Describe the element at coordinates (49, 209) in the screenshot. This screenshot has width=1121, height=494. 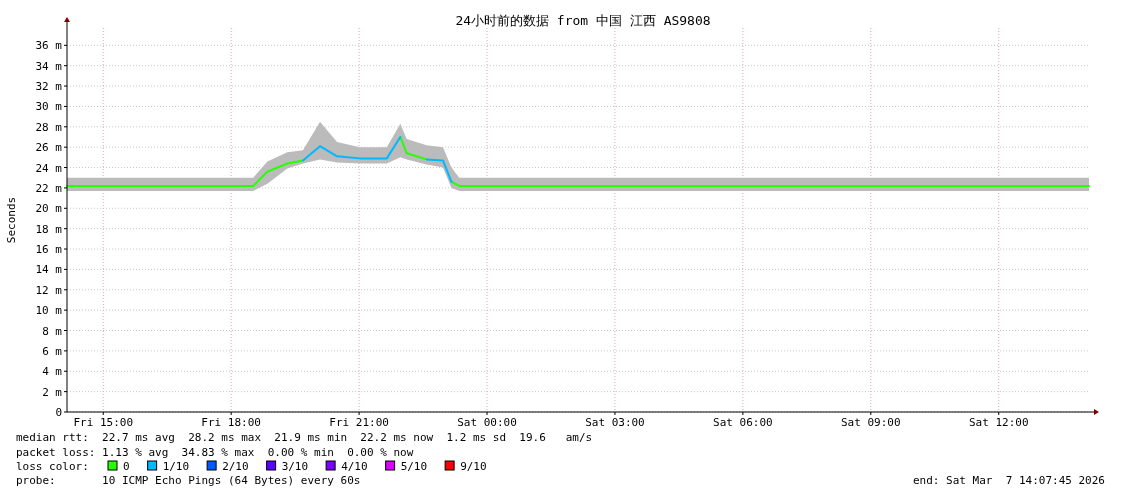
I see `y-tick-label: 20 m` at that location.